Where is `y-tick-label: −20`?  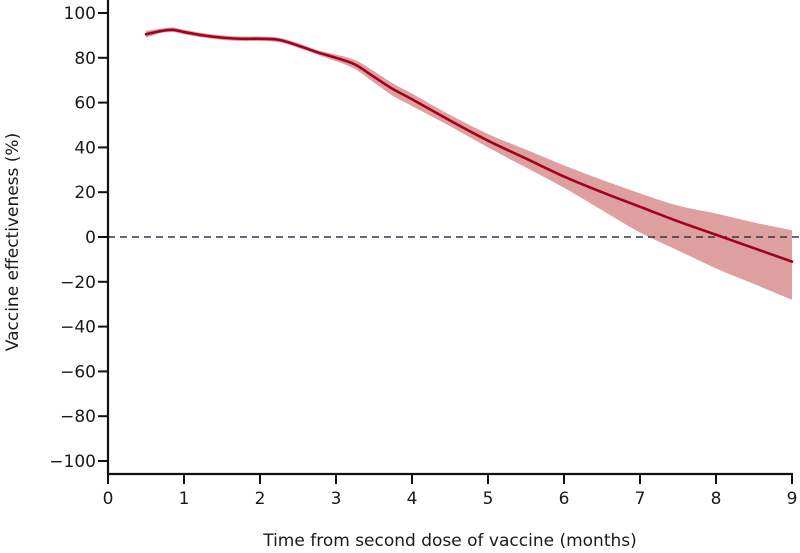 y-tick-label: −20 is located at coordinates (78, 283).